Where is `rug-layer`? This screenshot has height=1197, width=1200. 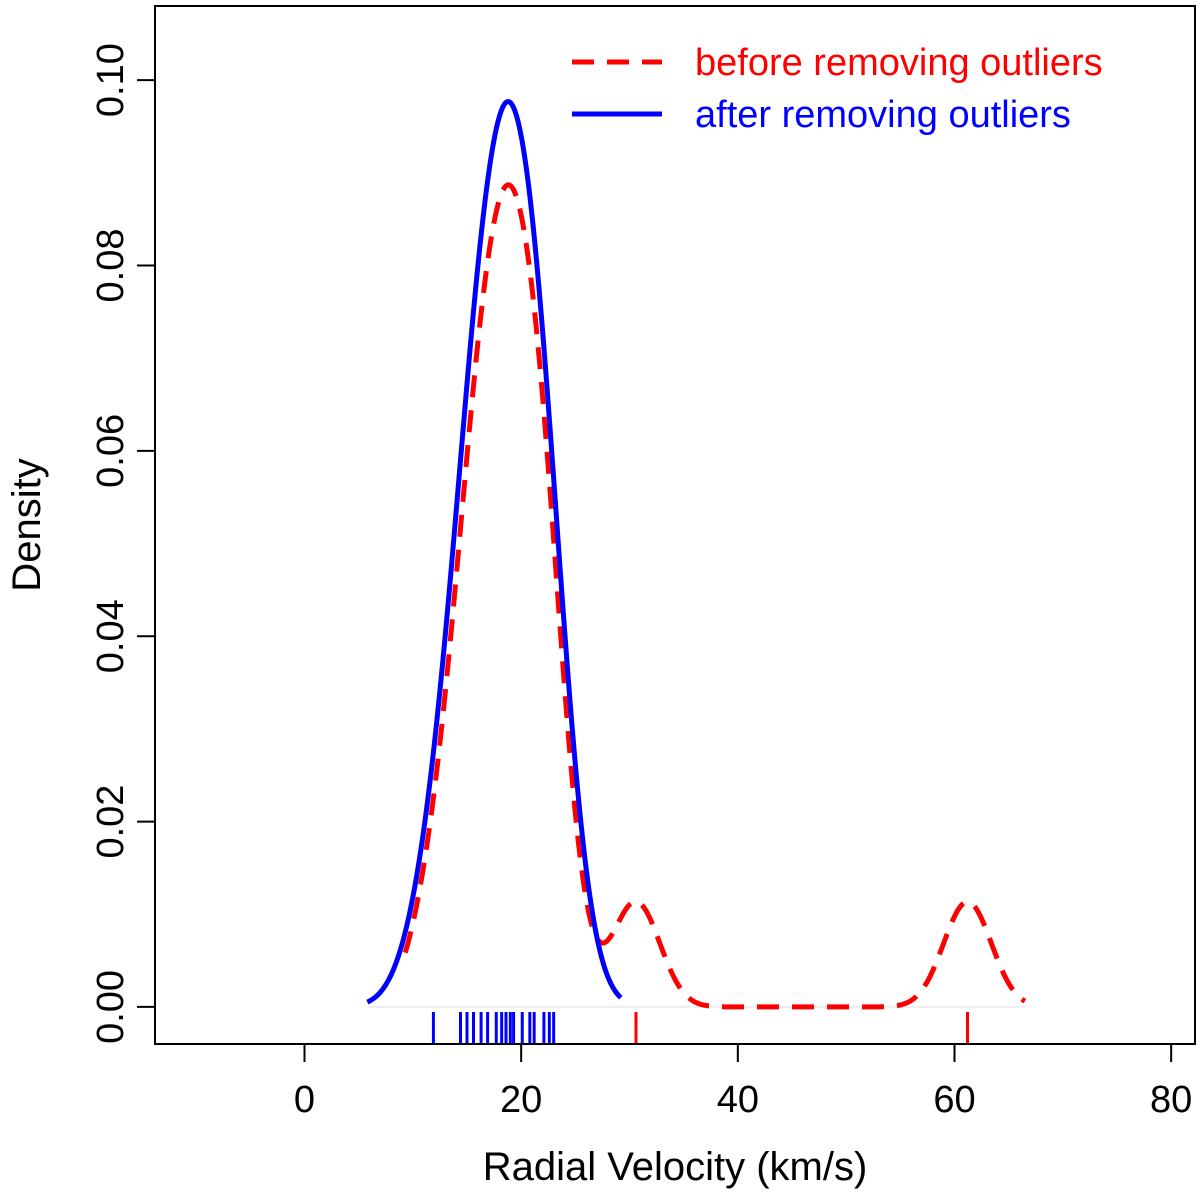 rug-layer is located at coordinates (700, 1027).